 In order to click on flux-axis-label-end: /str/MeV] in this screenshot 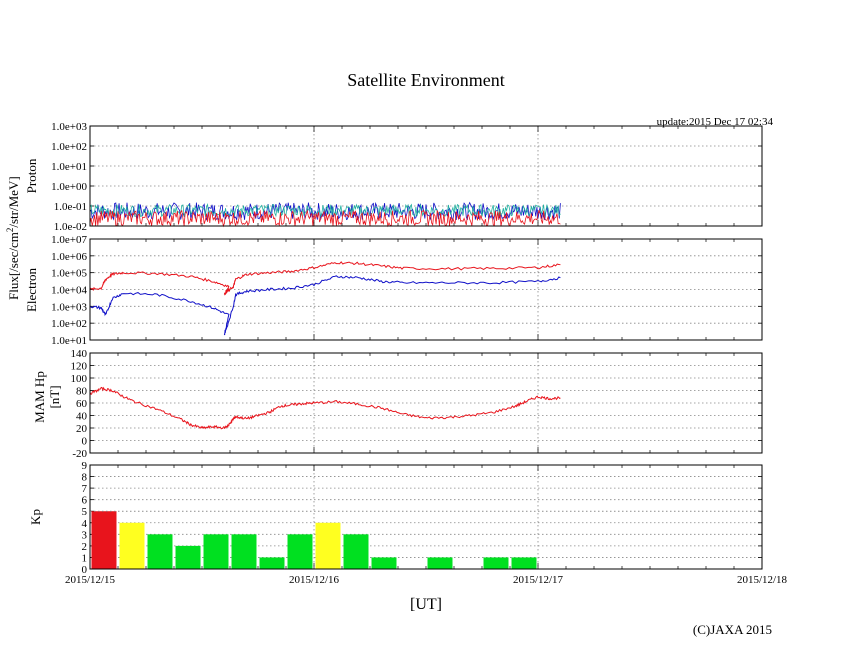, I will do `click(13, 201)`.